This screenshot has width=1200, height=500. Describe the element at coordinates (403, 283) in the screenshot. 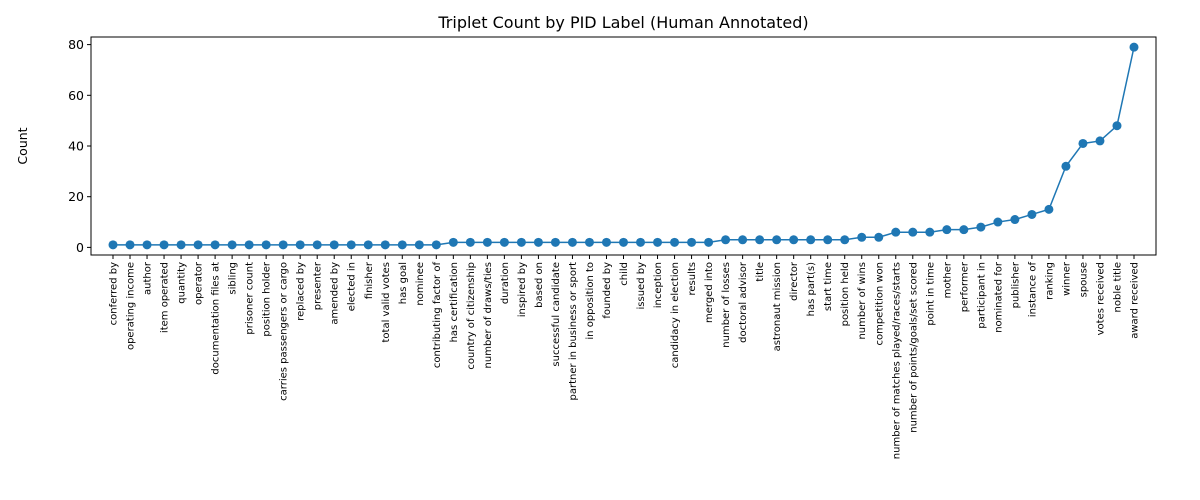

I see `x-tick-label: has goal` at that location.